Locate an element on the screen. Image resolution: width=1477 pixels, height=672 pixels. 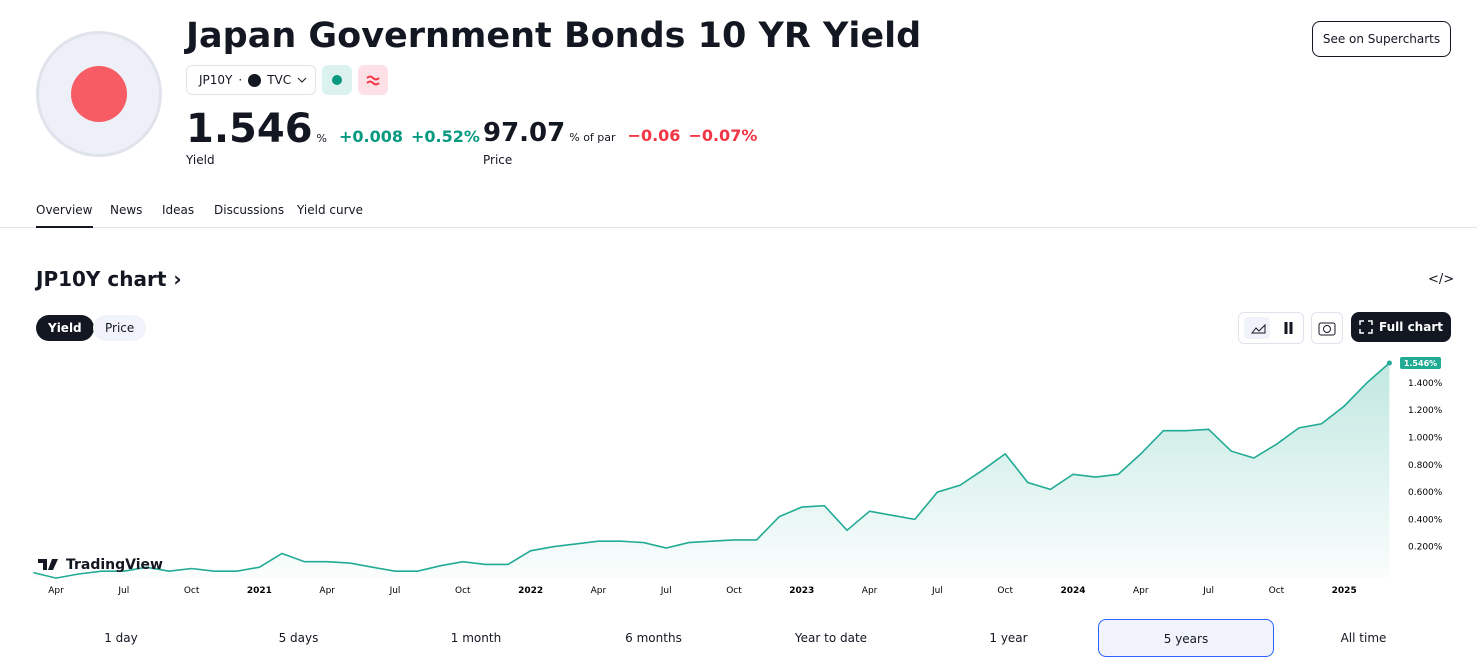
quote-change: −0.06 is located at coordinates (654, 135).